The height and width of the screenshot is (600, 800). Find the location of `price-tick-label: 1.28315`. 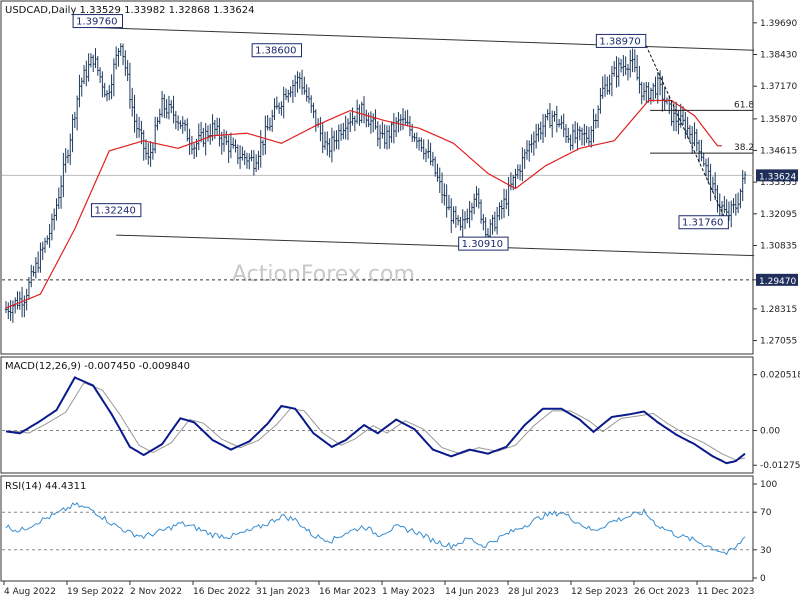

price-tick-label: 1.28315 is located at coordinates (778, 310).